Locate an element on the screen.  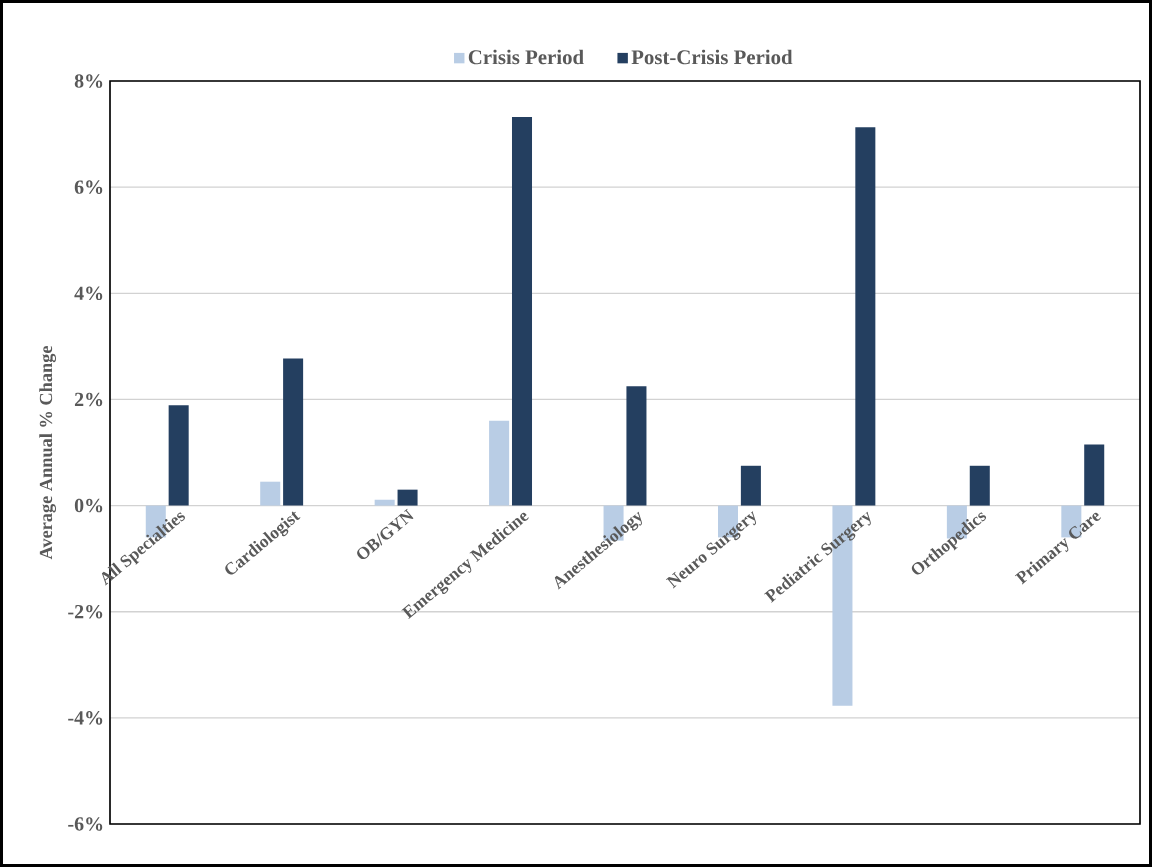
y-tick-label: 6% is located at coordinates (88, 187).